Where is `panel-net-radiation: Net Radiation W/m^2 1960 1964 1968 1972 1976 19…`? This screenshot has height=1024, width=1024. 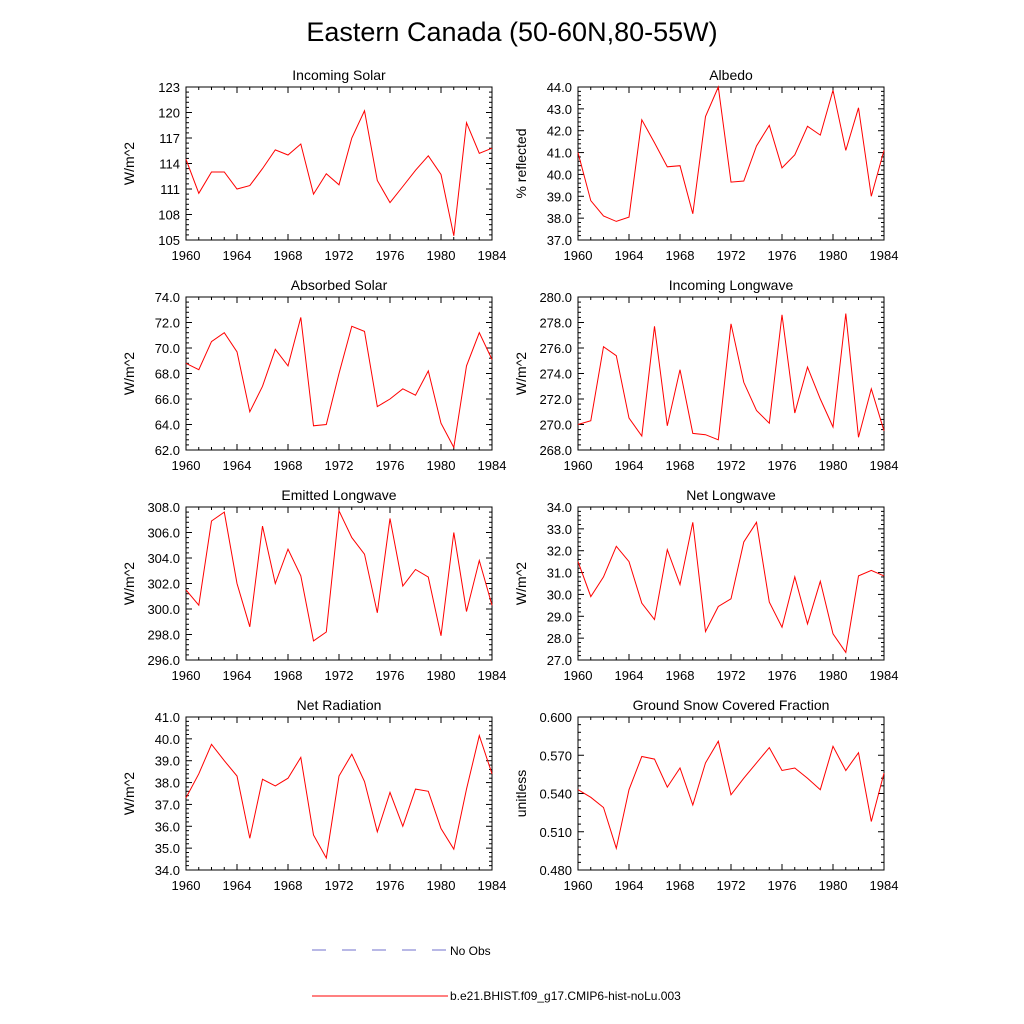
panel-net-radiation: Net Radiation W/m^2 1960 1964 1968 1972 1976 19… is located at coordinates (313, 795).